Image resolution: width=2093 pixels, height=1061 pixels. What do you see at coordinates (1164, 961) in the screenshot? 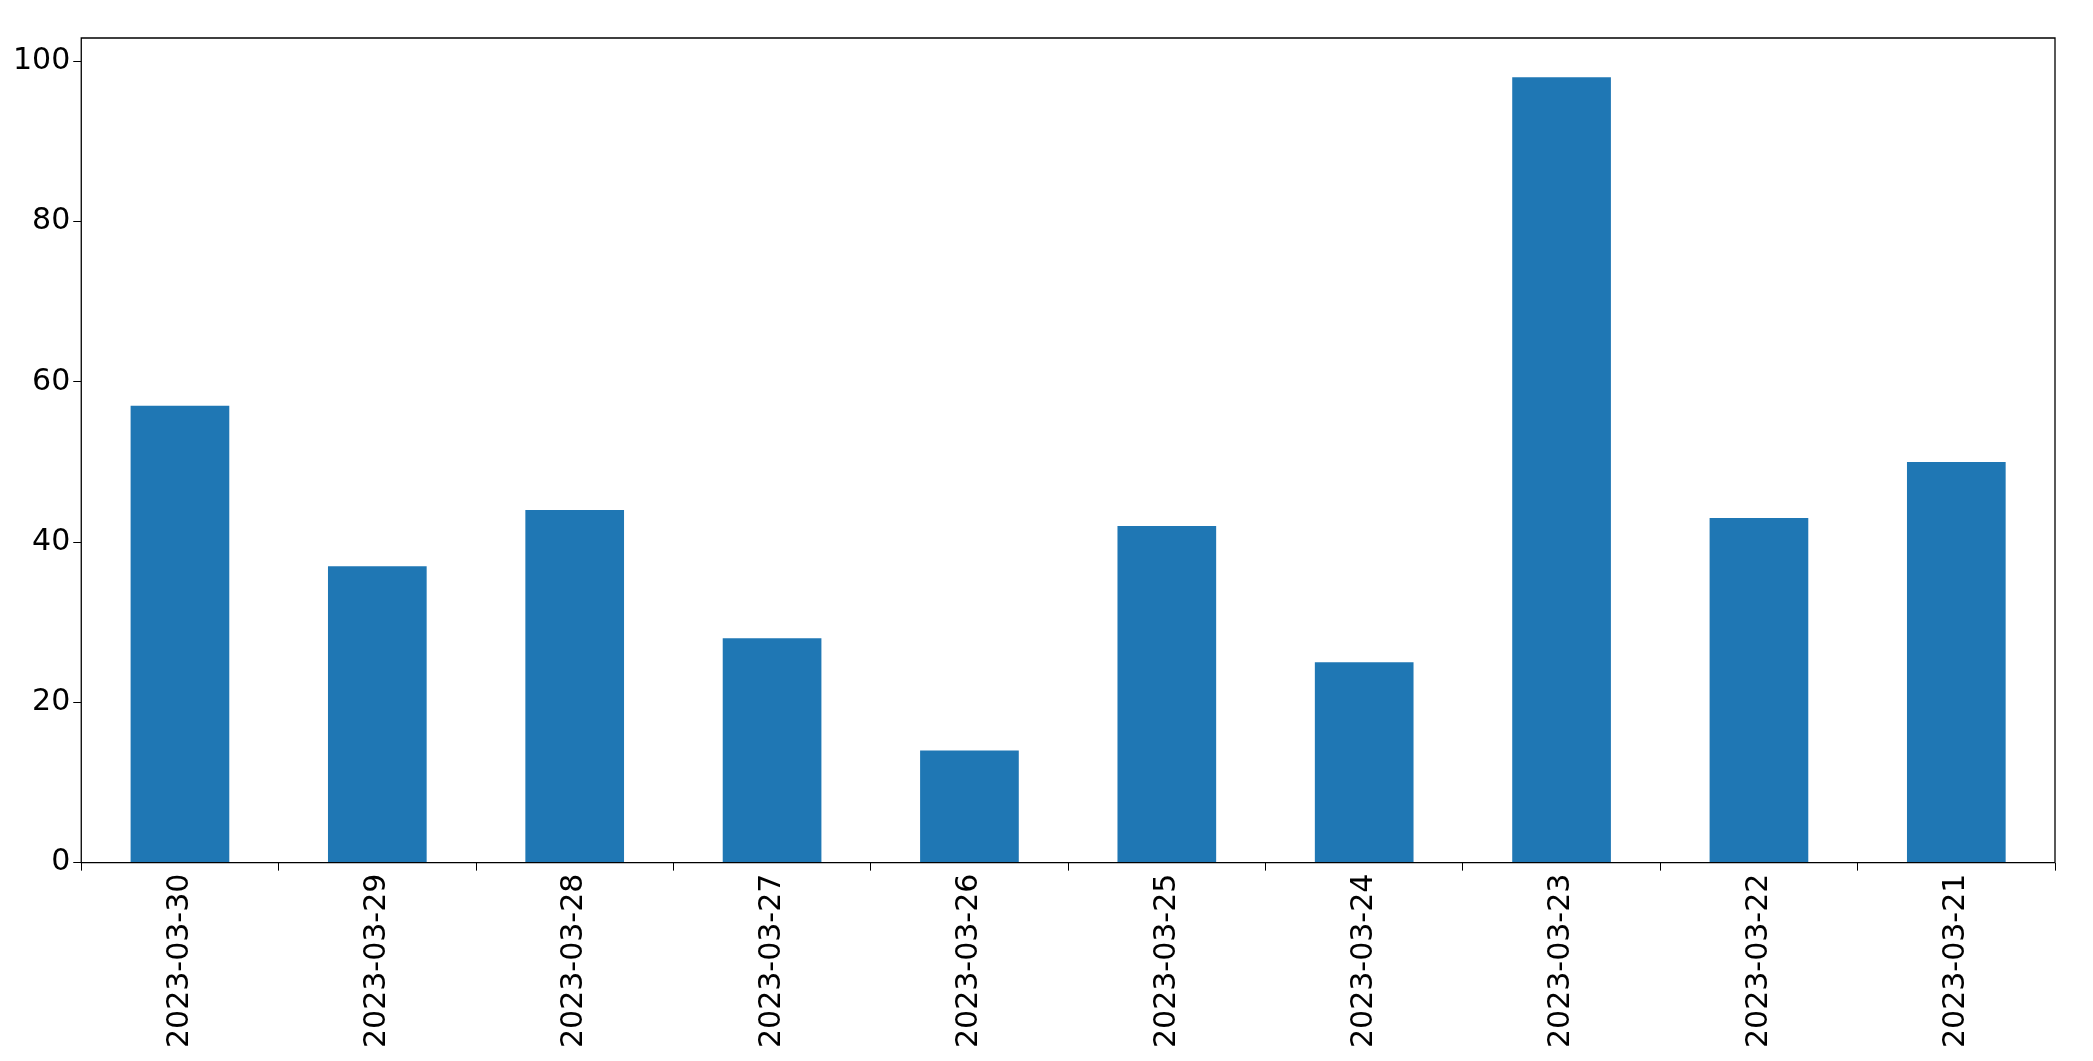
I see `x-tick-label: 2023-03-25` at bounding box center [1164, 961].